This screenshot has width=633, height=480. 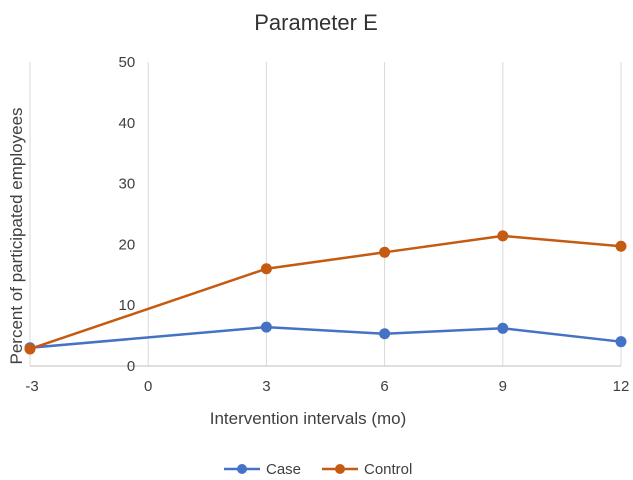 I want to click on legend-marker-control, so click(x=340, y=469).